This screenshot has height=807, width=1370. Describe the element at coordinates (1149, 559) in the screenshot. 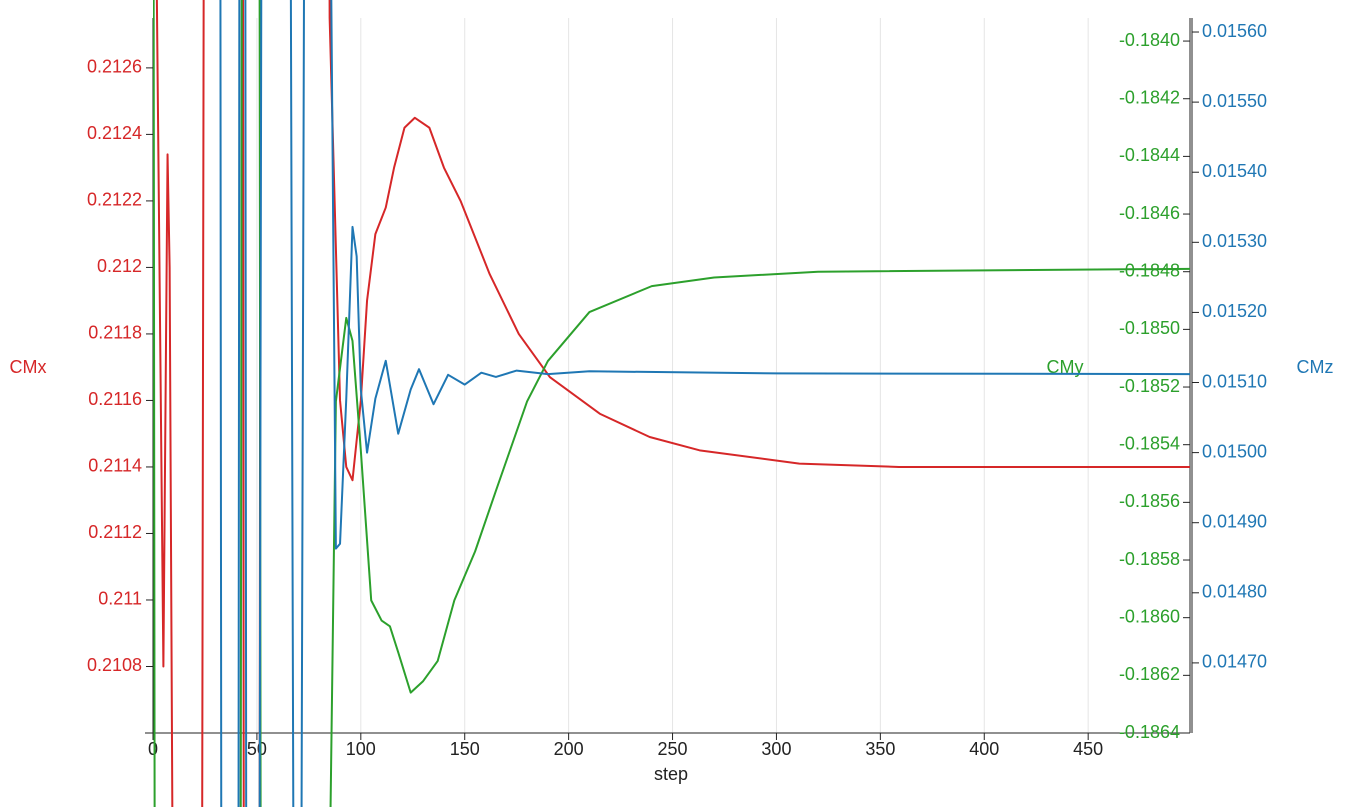

I see `y2-tick-label: -0.1858` at that location.